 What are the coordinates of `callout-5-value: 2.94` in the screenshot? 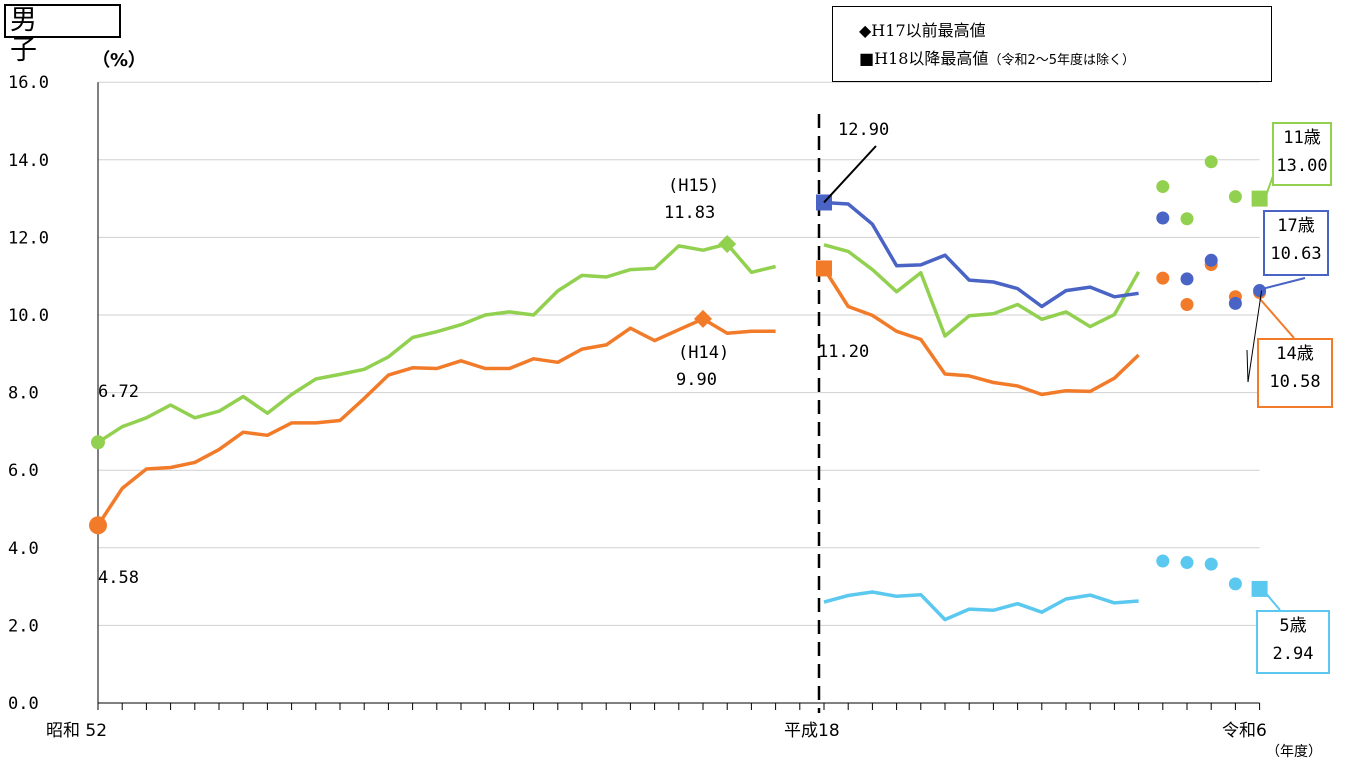 It's located at (1293, 654).